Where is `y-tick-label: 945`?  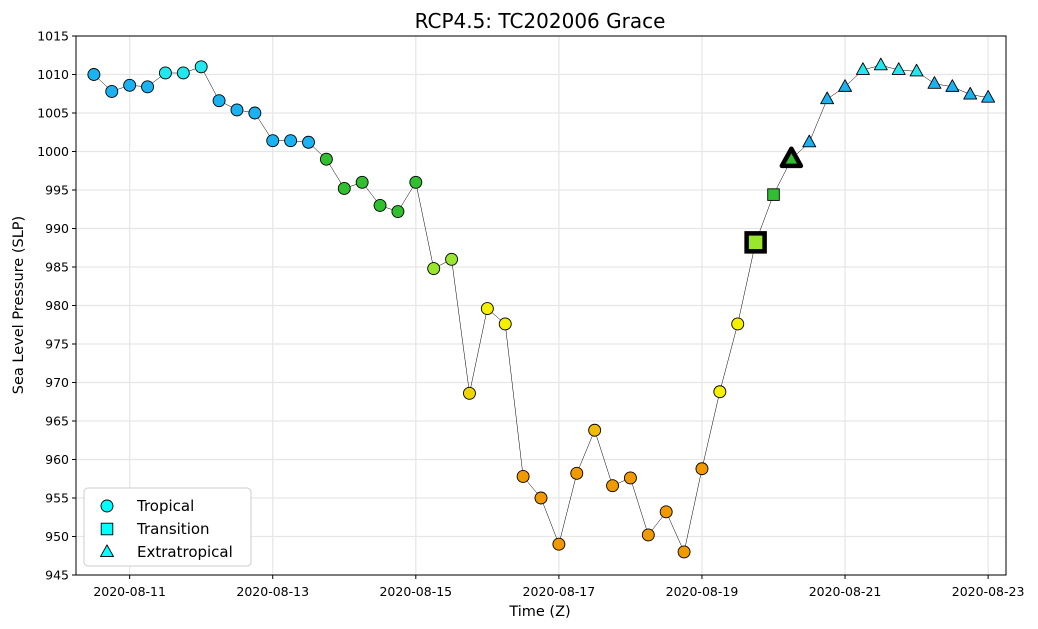 y-tick-label: 945 is located at coordinates (57, 575).